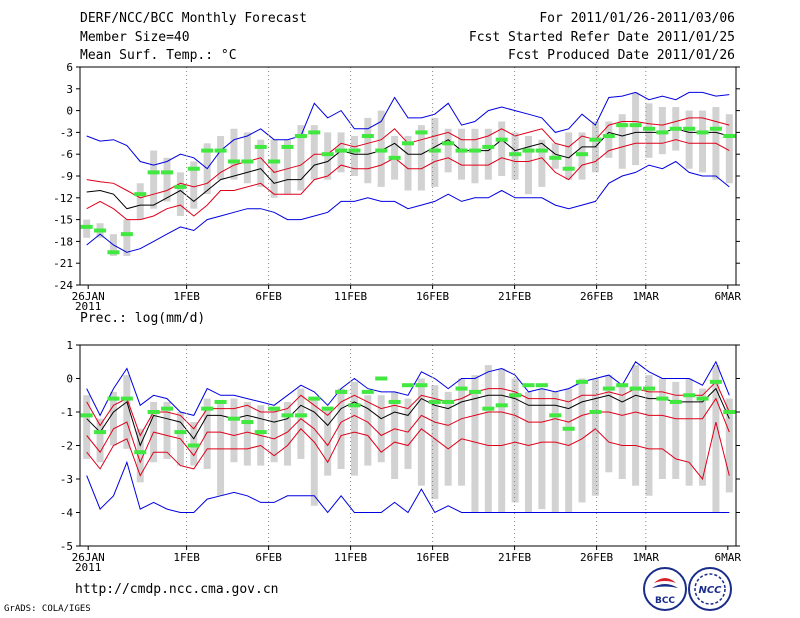 This screenshot has height=618, width=800. Describe the element at coordinates (66, 546) in the screenshot. I see `y-tick-label: -5` at that location.